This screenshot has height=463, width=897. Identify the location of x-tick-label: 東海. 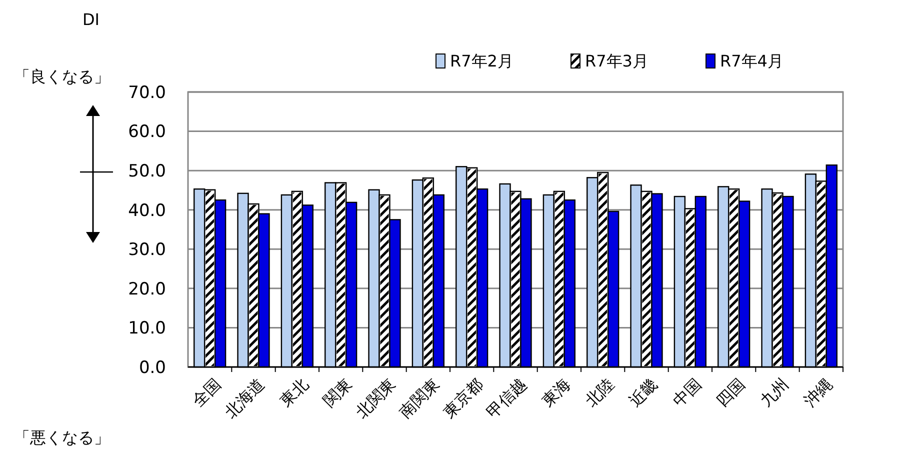
(556, 392).